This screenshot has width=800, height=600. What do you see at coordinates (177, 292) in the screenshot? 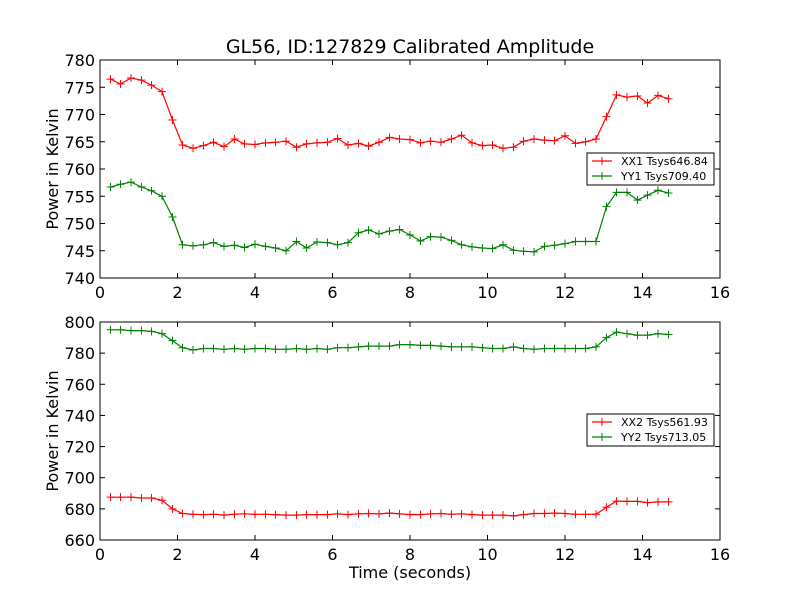
I see `top-x-tick-label: 2` at bounding box center [177, 292].